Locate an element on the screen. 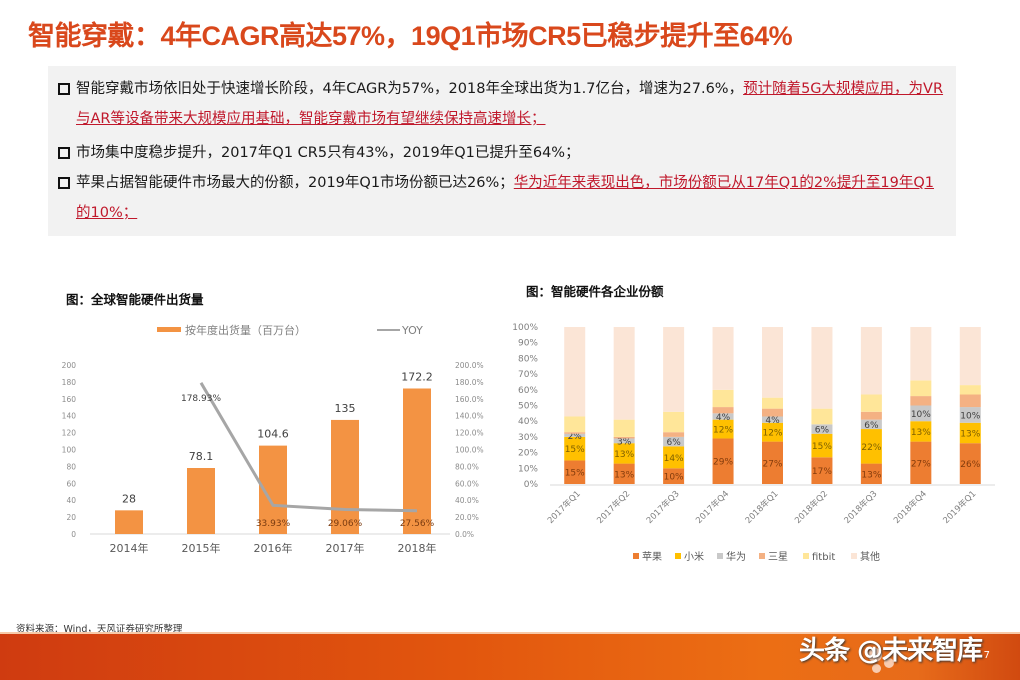 The height and width of the screenshot is (680, 1020). x-axis-label: 2018年Q1 is located at coordinates (762, 507).